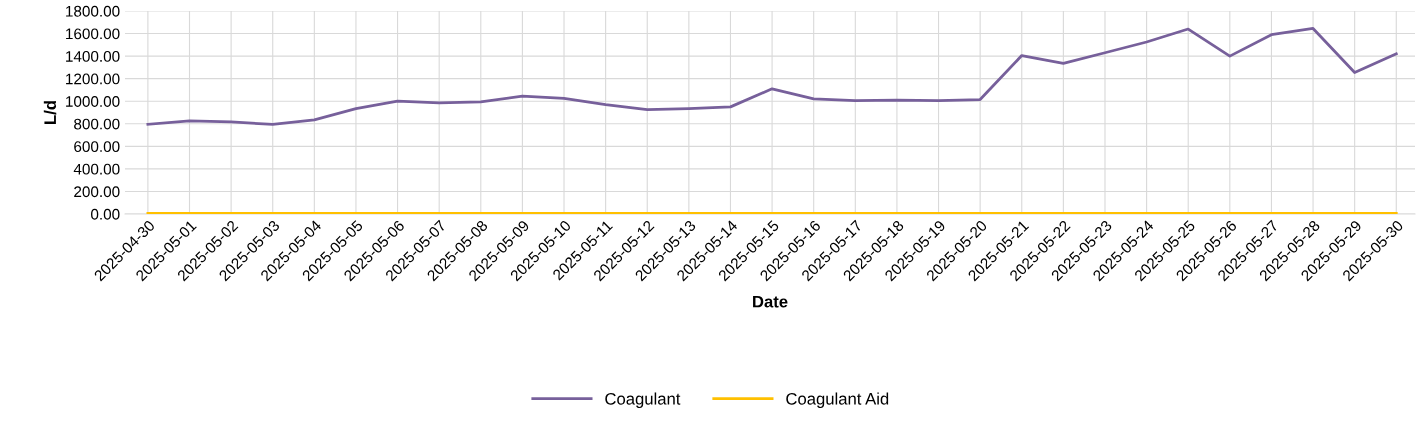 Image resolution: width=1422 pixels, height=423 pixels. I want to click on legend-label: Coagulant Aid, so click(837, 400).